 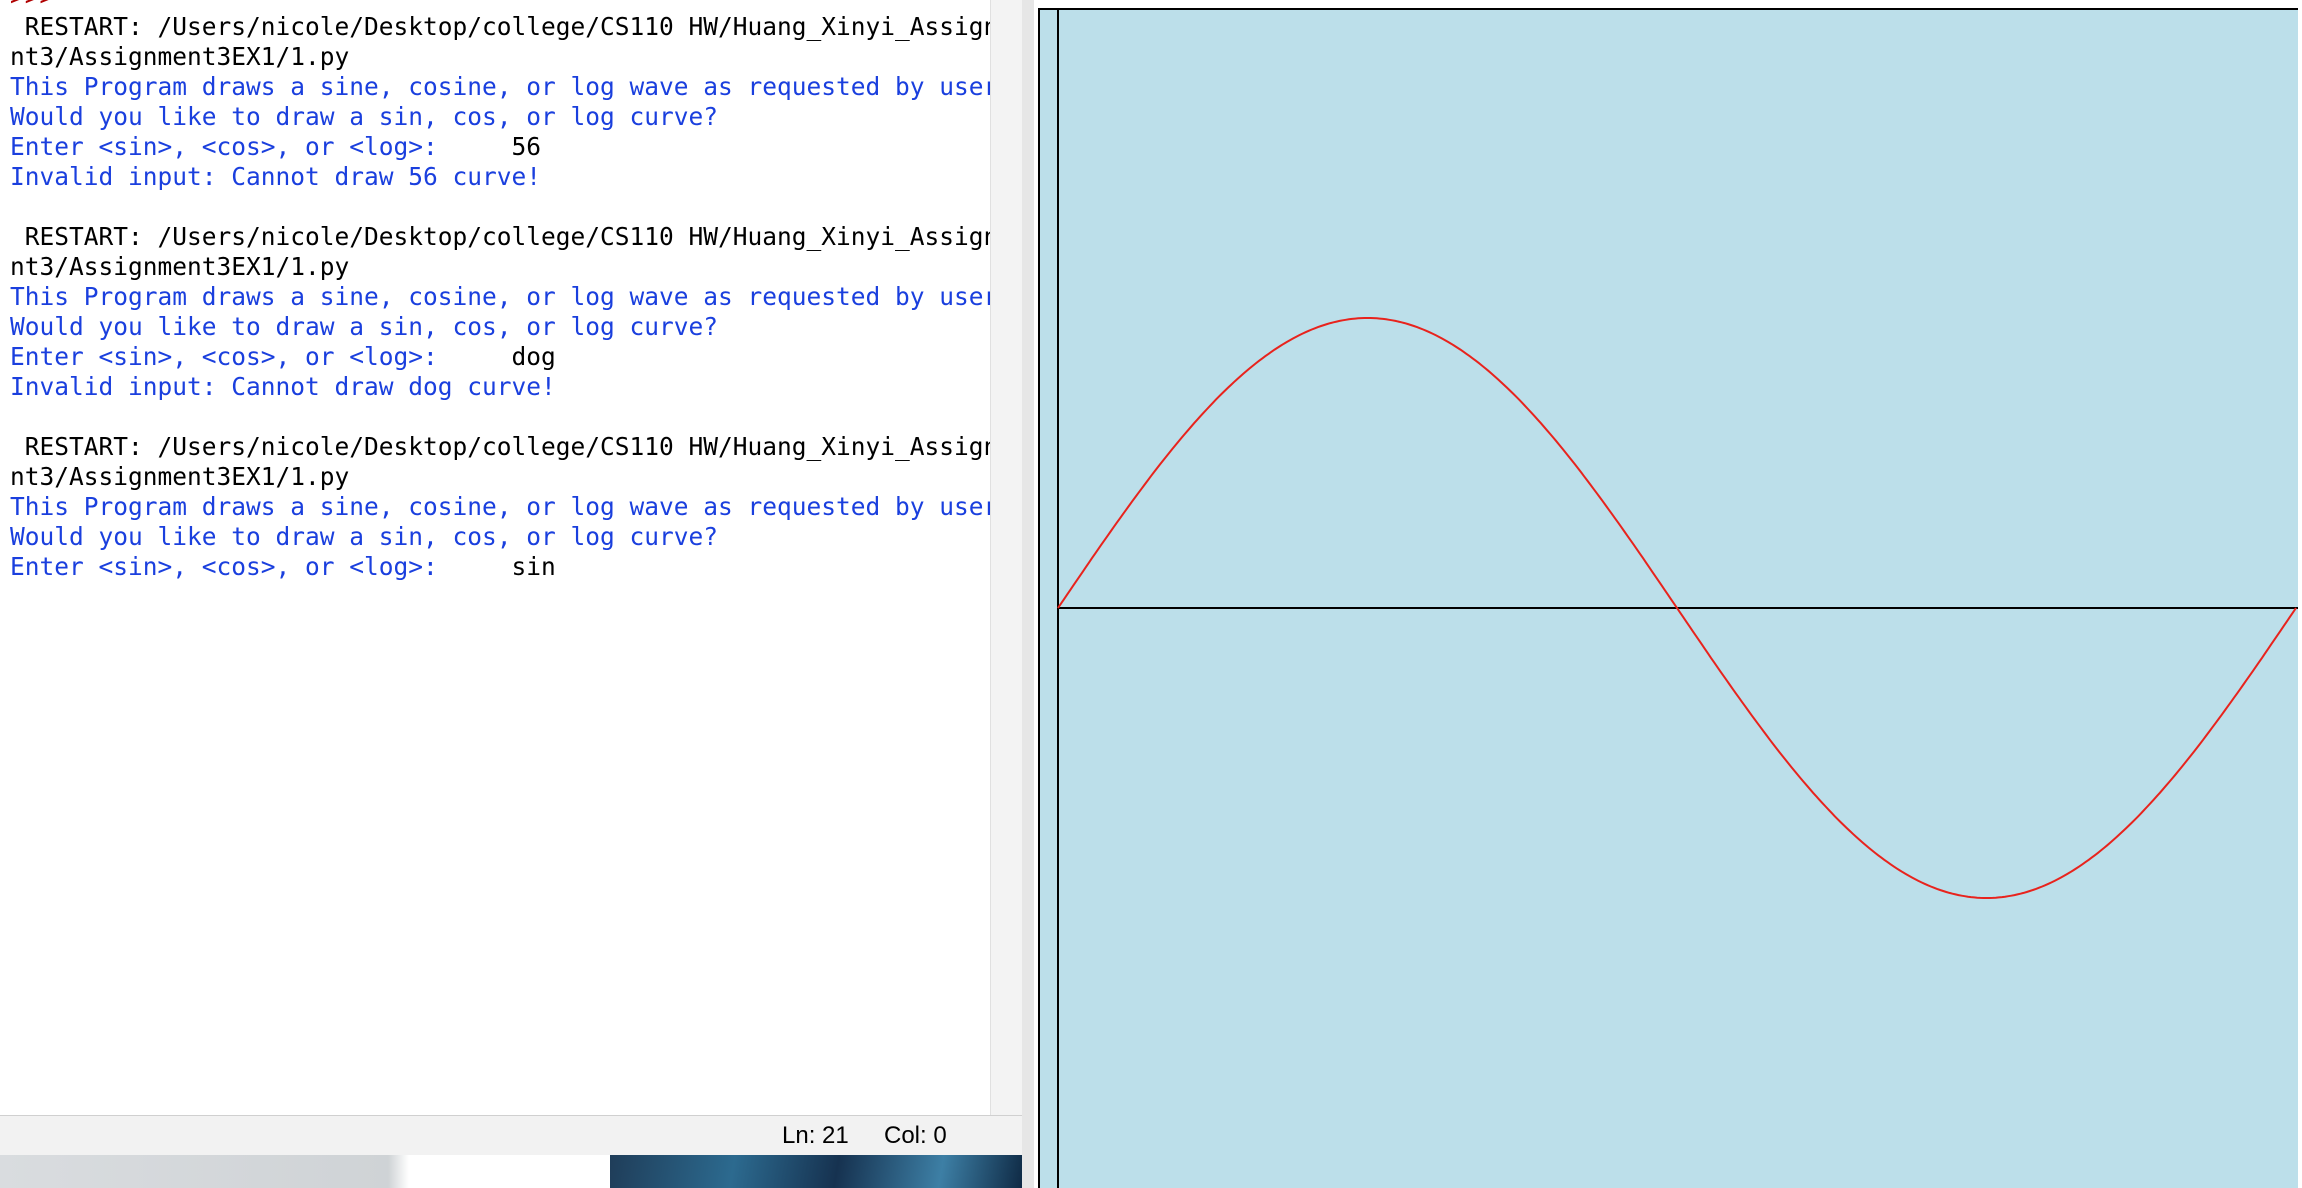 What do you see at coordinates (283, 386) in the screenshot?
I see `program-output: Invalid input: Cannot draw dog curve!` at bounding box center [283, 386].